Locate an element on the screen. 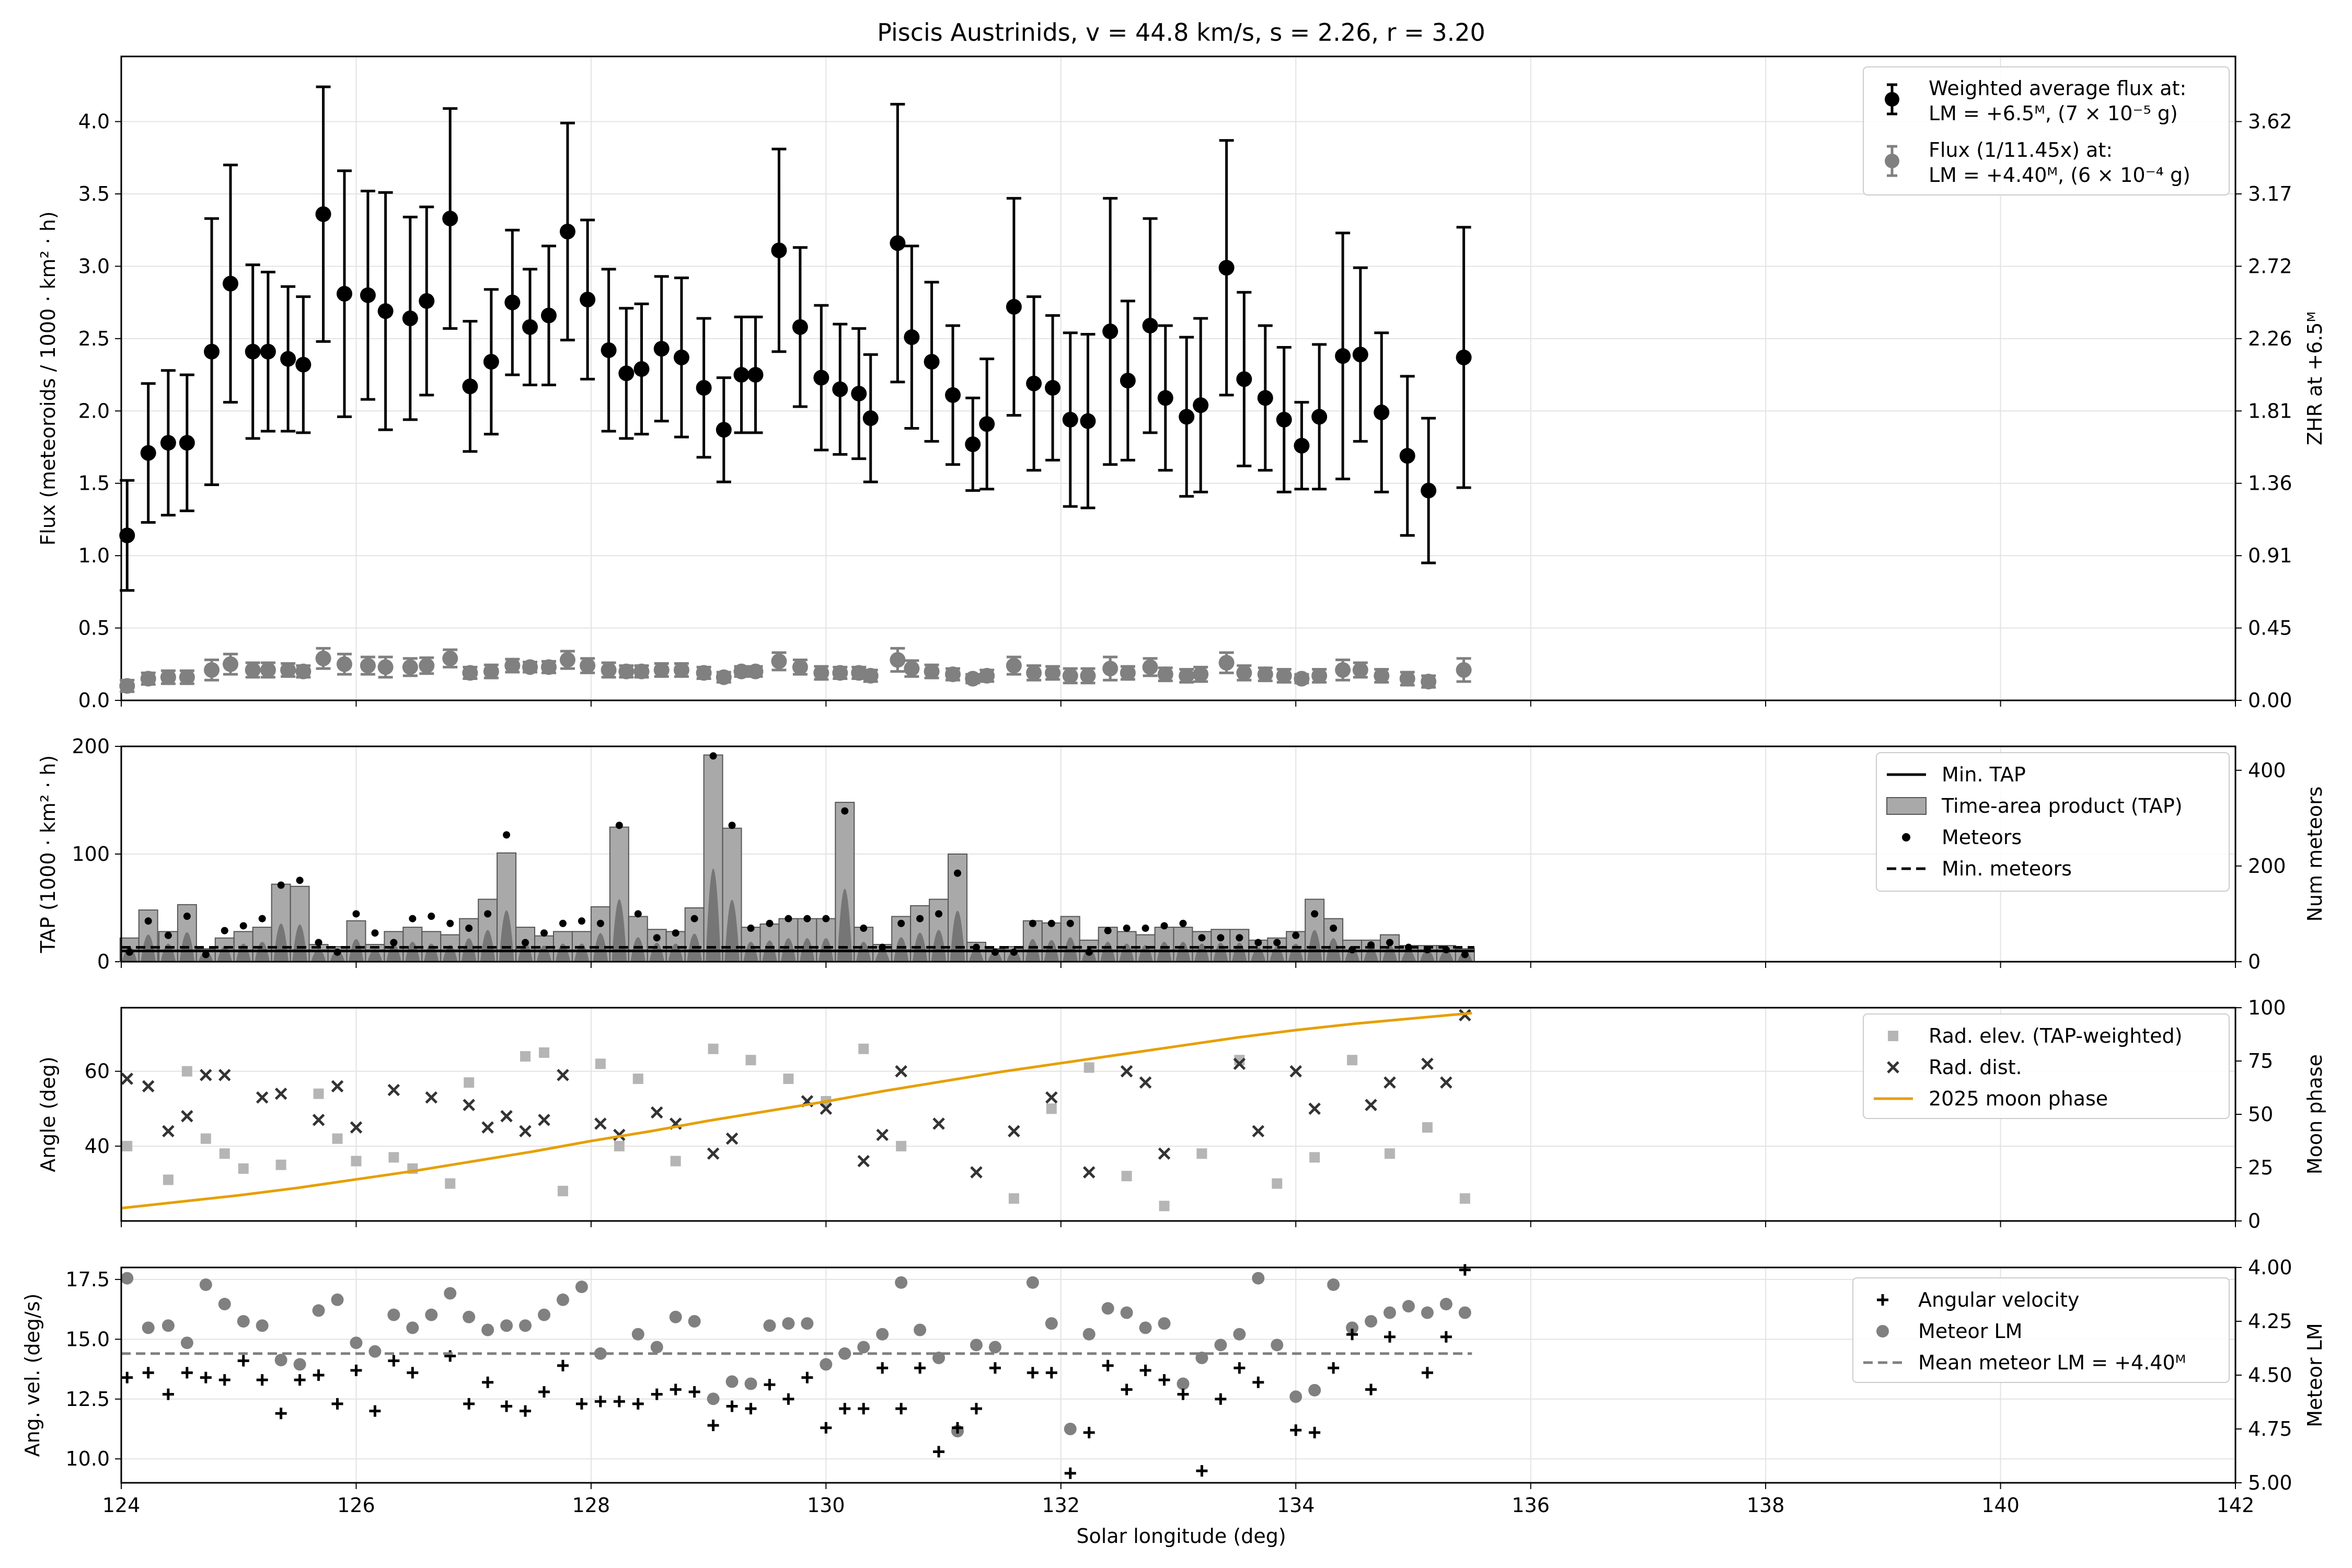 The image size is (2352, 1568). y-right-tick-label: 0 is located at coordinates (2254, 961).